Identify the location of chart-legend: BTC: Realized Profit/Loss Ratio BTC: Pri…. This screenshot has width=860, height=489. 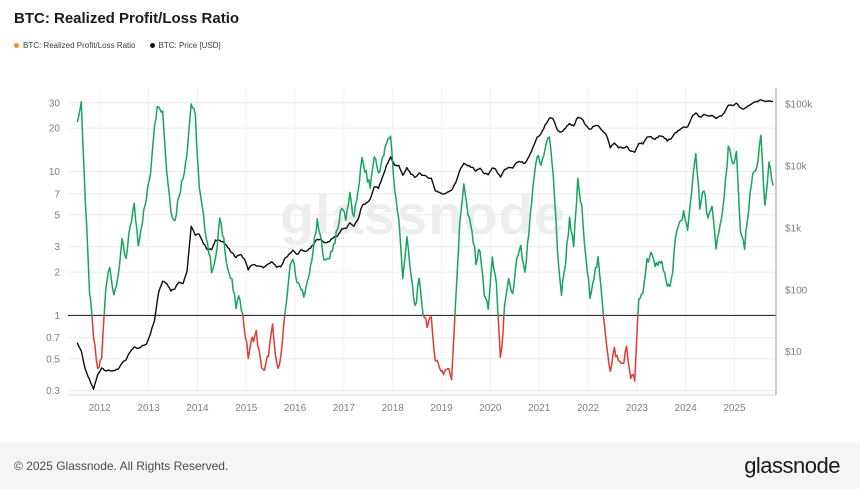
(117, 45).